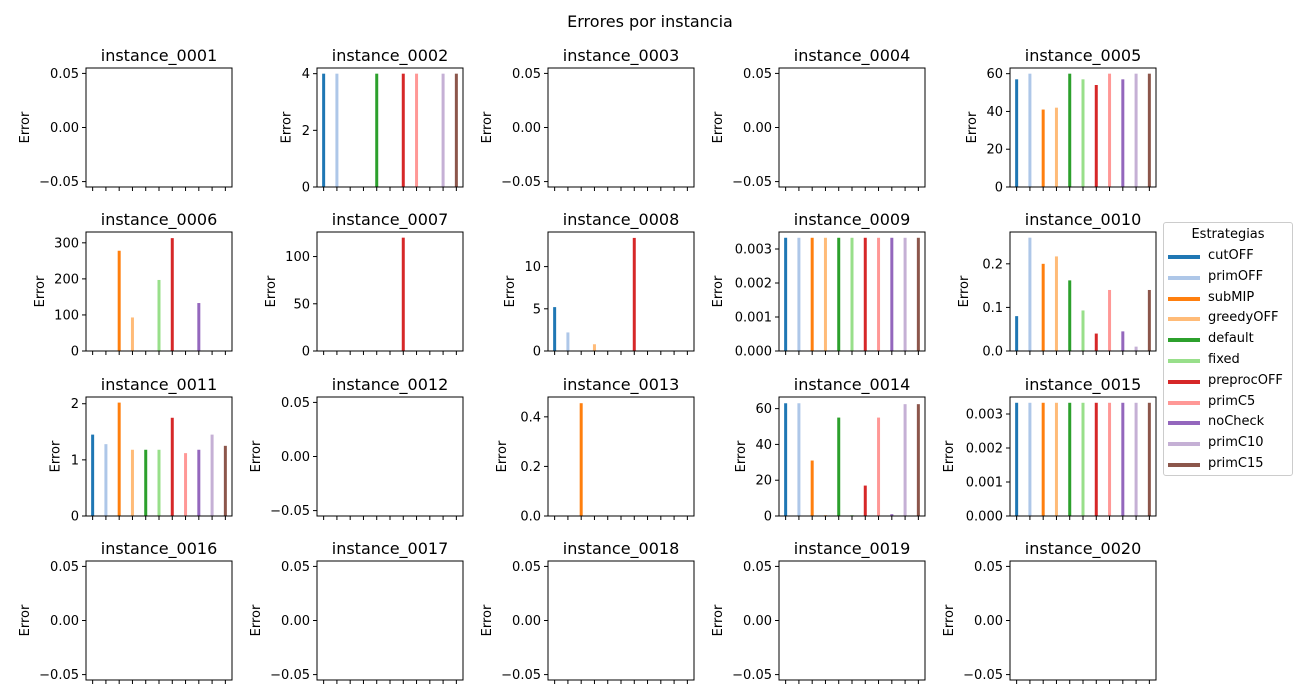  I want to click on y-tick-label: 60, so click(763, 409).